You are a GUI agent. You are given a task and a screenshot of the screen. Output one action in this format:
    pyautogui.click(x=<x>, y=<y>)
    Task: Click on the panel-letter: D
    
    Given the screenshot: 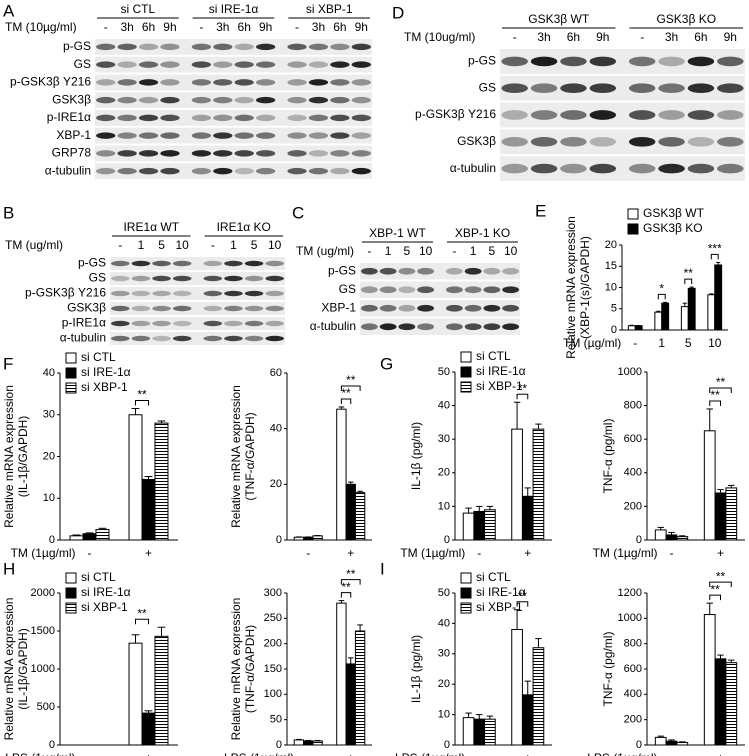 What is the action you would take?
    pyautogui.click(x=398, y=12)
    